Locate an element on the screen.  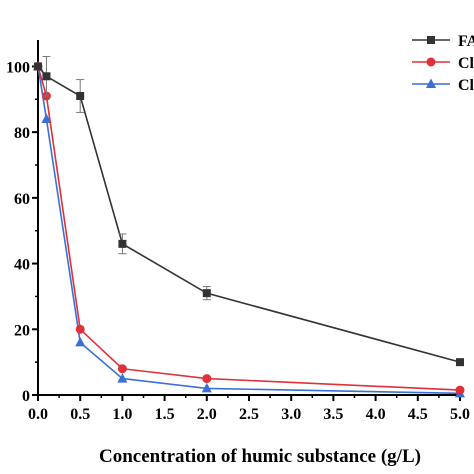
x-tick-label: 0.5 is located at coordinates (80, 414).